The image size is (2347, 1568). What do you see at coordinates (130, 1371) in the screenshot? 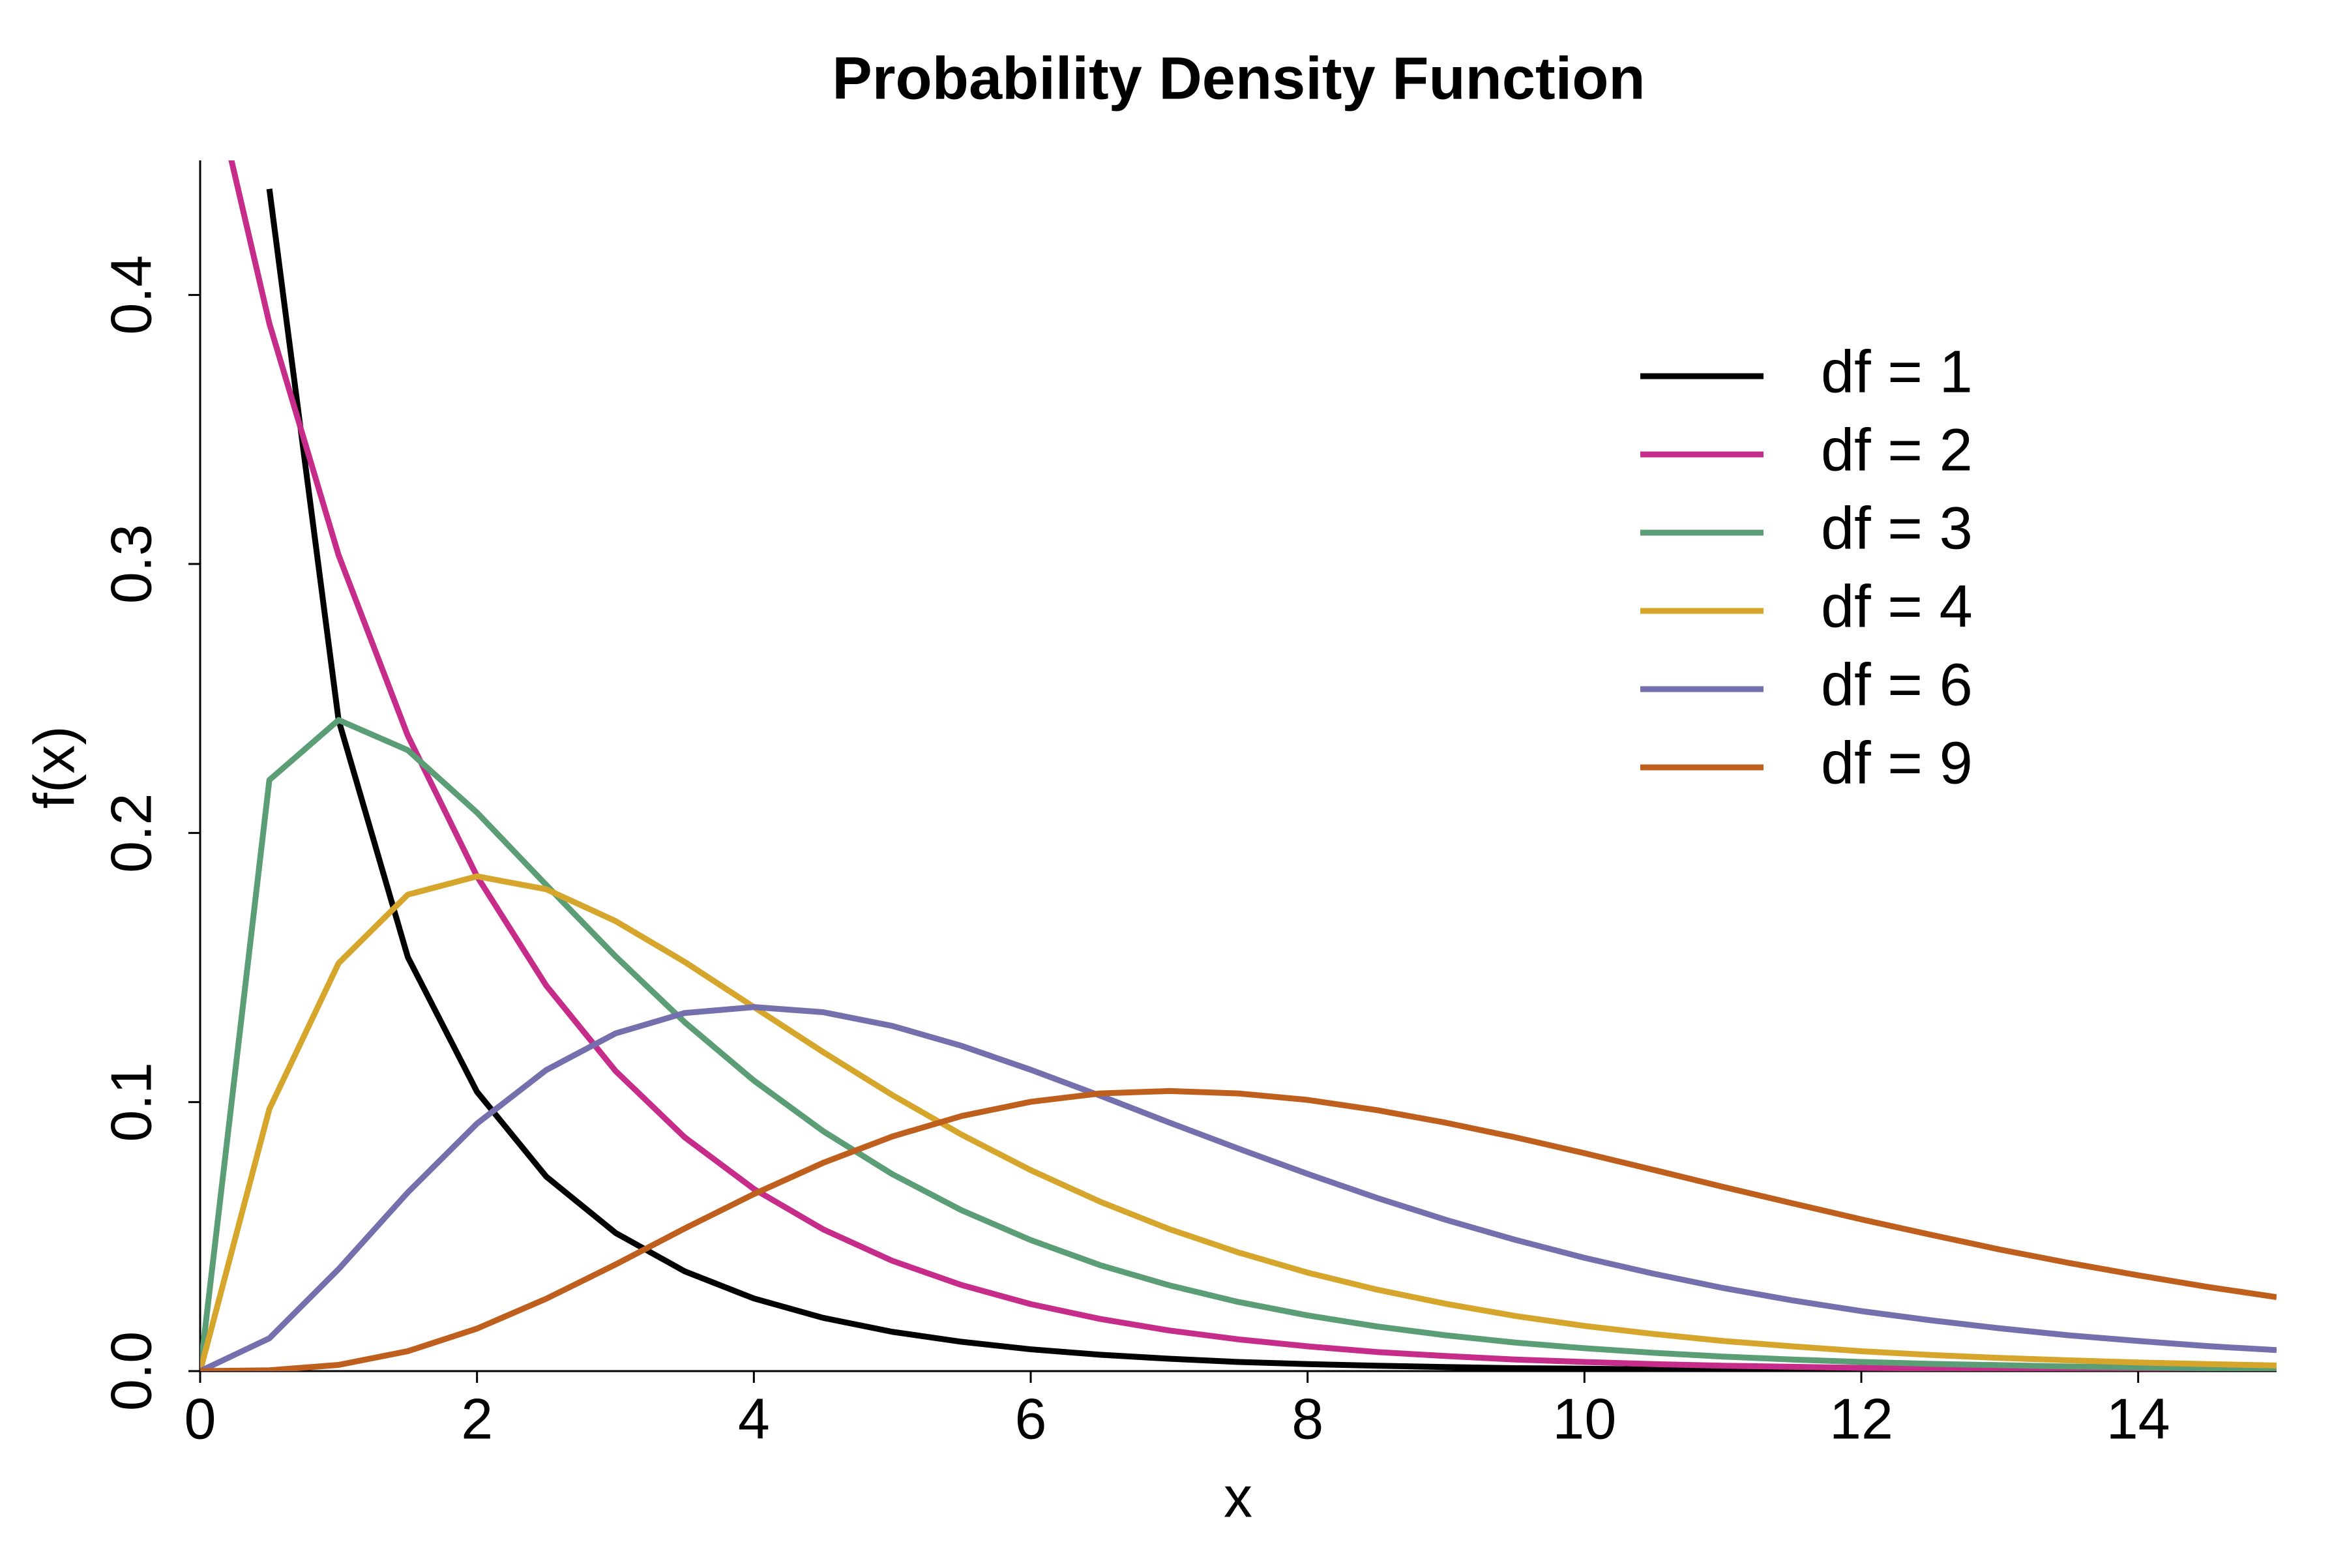
I see `y-tick-label: 0.0` at bounding box center [130, 1371].